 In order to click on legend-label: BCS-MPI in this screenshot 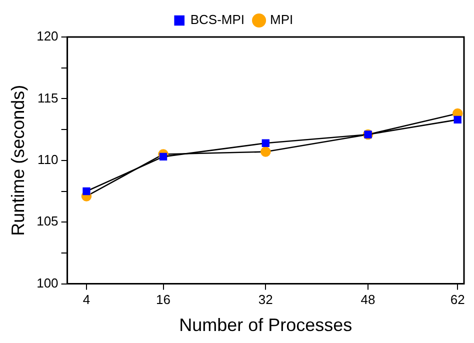, I will do `click(217, 20)`.